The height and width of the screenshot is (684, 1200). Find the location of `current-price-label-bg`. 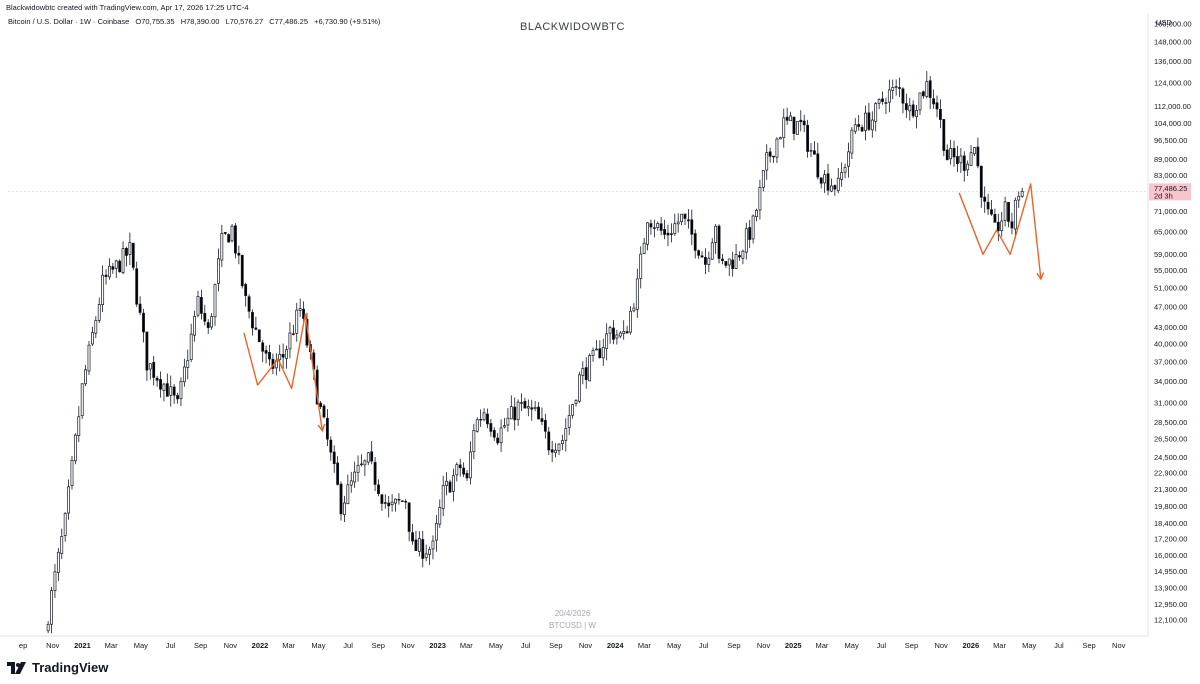

current-price-label-bg is located at coordinates (1170, 192).